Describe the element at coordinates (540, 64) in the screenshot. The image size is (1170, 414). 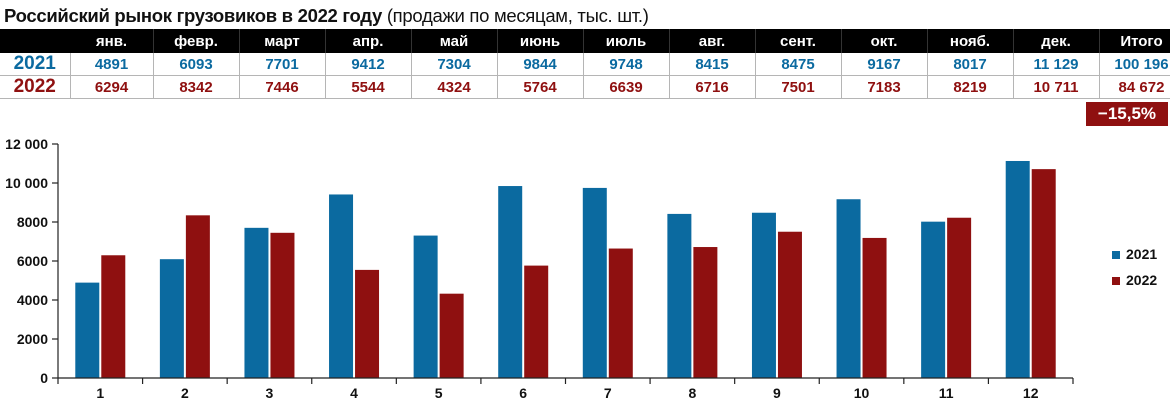
I see `table-cell: 9844` at that location.